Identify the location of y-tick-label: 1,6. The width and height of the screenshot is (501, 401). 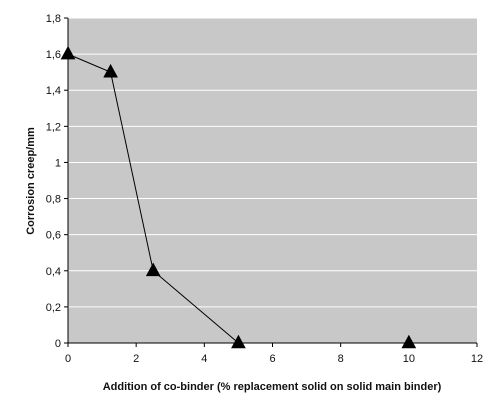
(53, 55).